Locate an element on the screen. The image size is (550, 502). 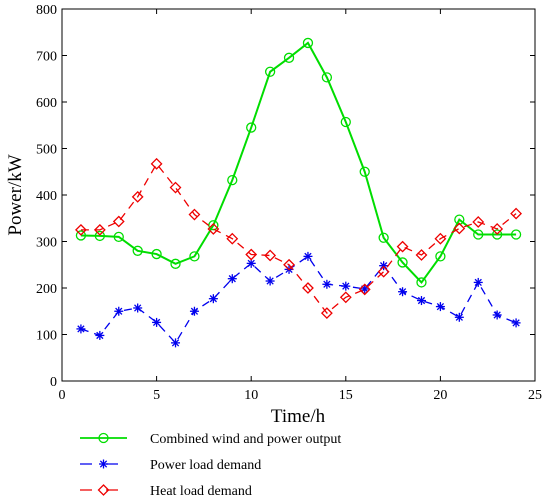
legend-label: Power load demand is located at coordinates (205, 465).